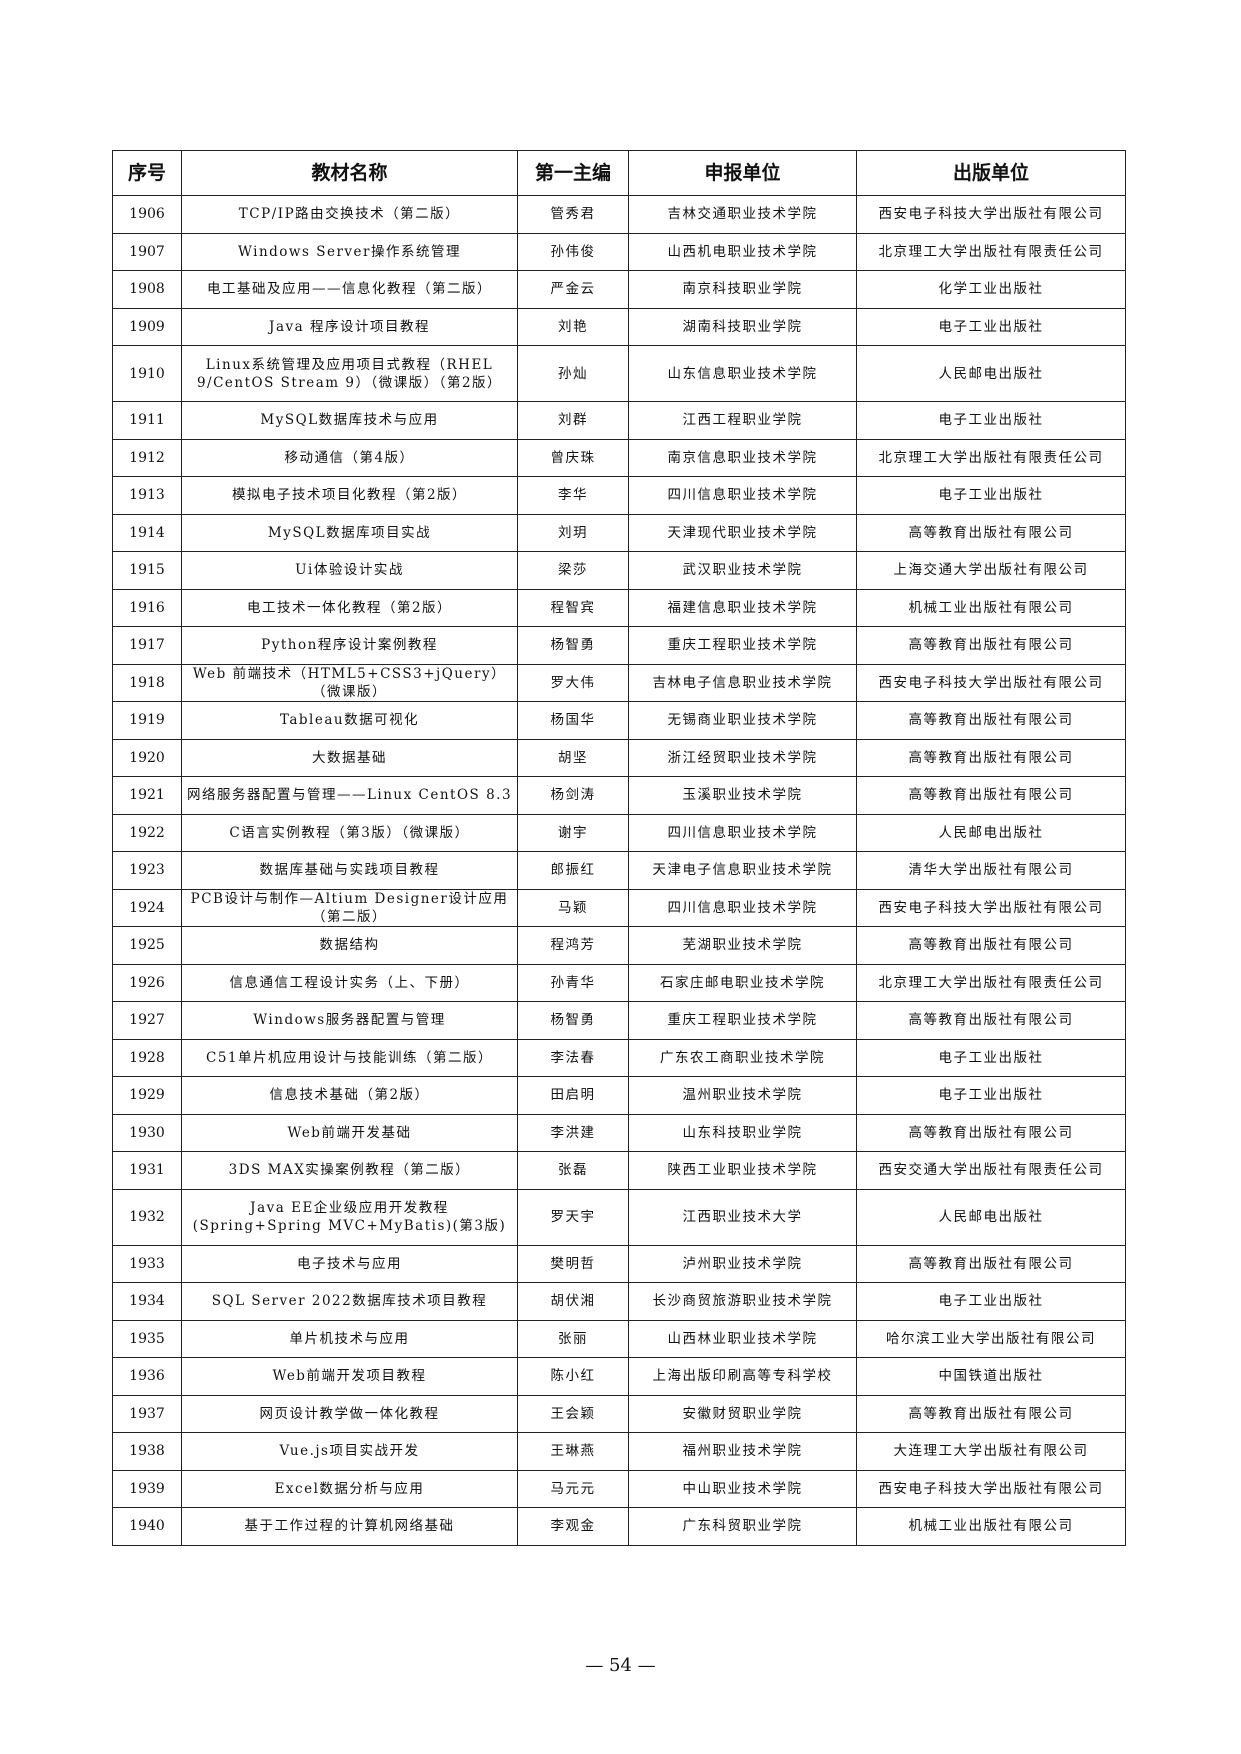  I want to click on cell-chief-editor: 刘群, so click(573, 420).